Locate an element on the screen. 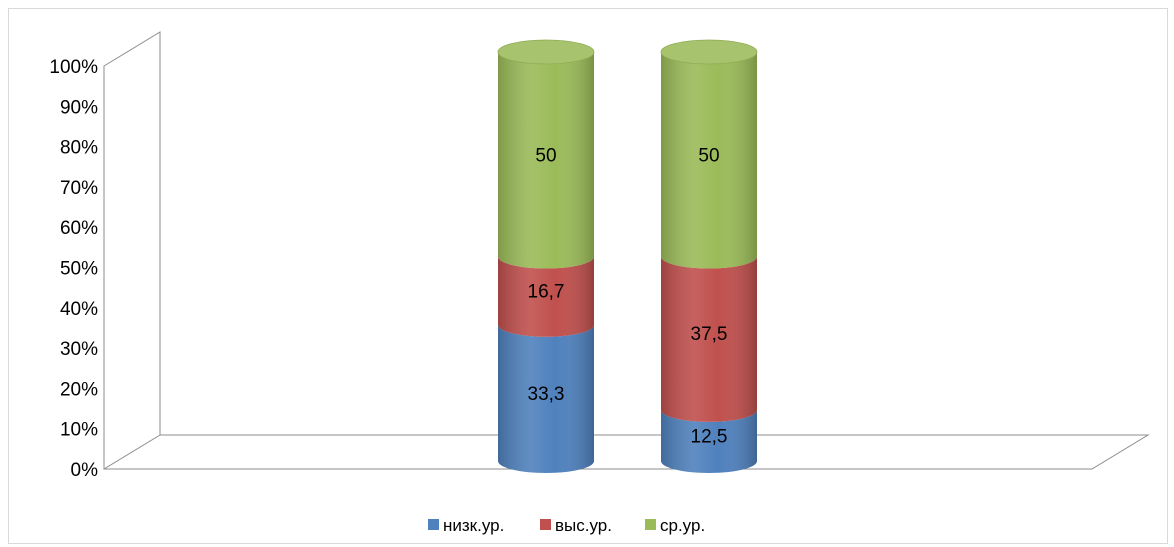 The image size is (1174, 547). floor is located at coordinates (627, 452).